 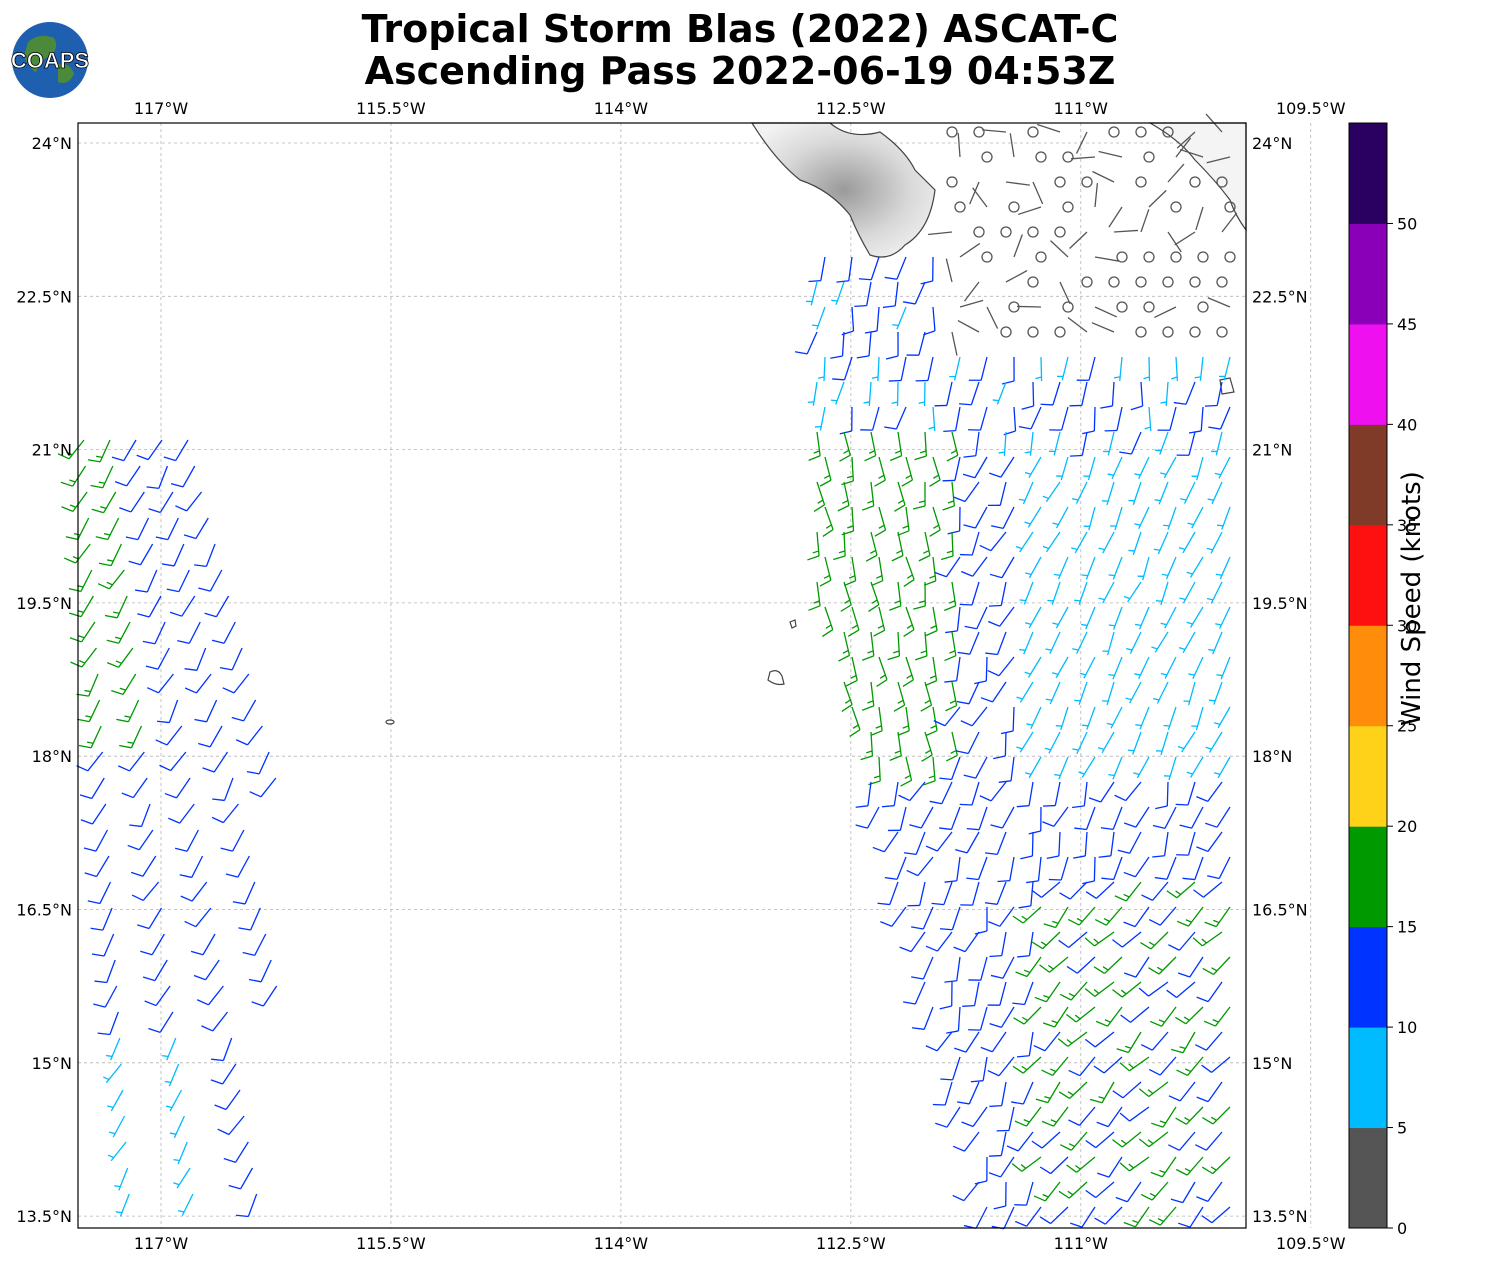 I want to click on colorbar-segment, so click(x=1368, y=676).